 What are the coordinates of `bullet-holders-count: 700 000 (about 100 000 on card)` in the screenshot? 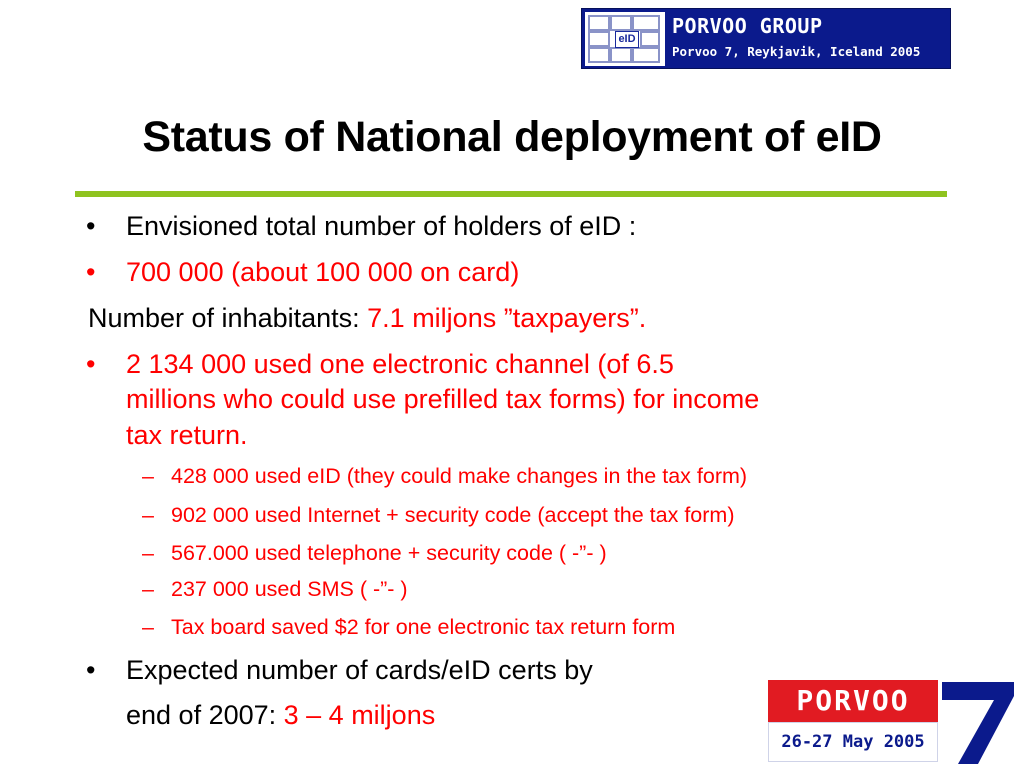 It's located at (323, 272).